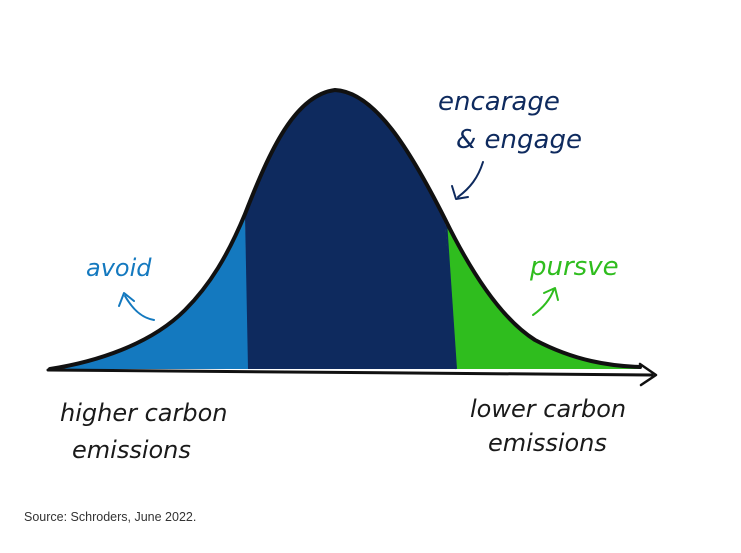 This screenshot has width=741, height=553. What do you see at coordinates (574, 267) in the screenshot?
I see `label-pursue: pursve` at bounding box center [574, 267].